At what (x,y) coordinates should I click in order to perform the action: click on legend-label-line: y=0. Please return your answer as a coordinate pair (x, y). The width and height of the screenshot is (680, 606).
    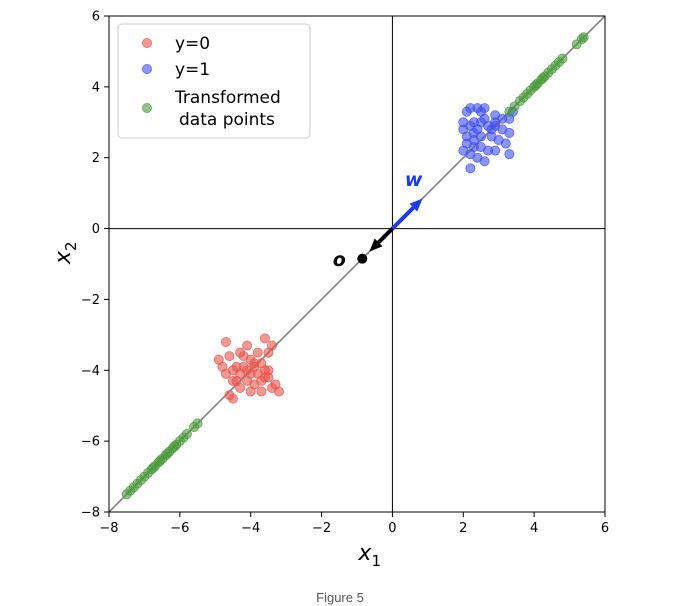
    Looking at the image, I should click on (192, 44).